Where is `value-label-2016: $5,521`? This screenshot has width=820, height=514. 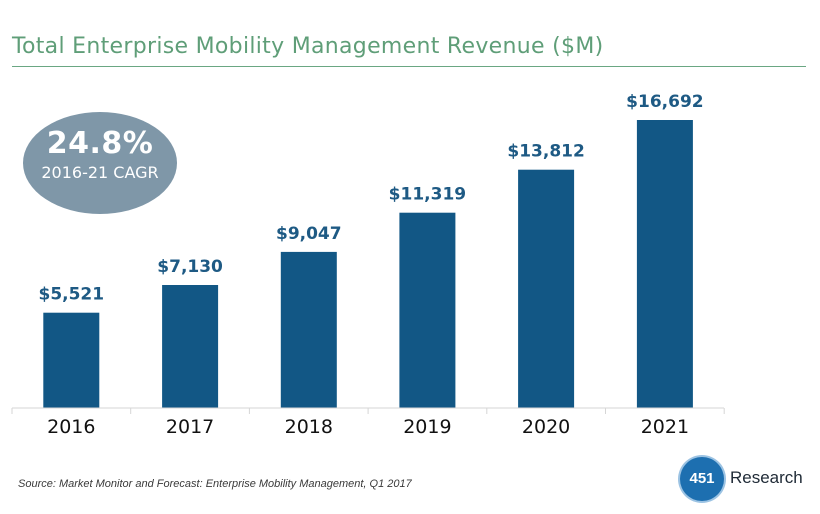
value-label-2016: $5,521 is located at coordinates (71, 295).